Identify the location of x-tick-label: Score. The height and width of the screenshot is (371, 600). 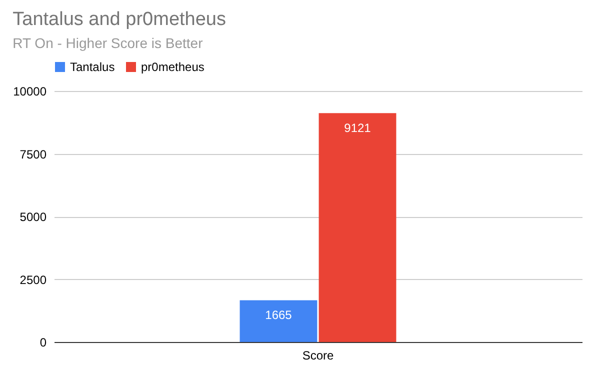
(318, 355).